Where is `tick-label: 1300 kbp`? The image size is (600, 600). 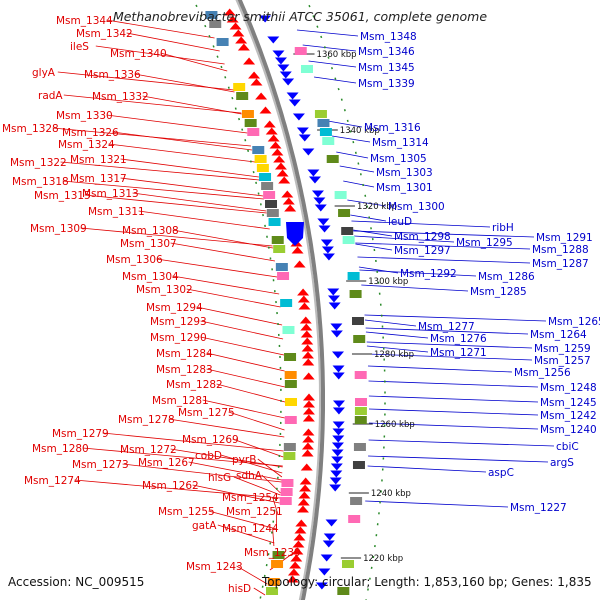
tick-label: 1300 kbp is located at coordinates (388, 282).